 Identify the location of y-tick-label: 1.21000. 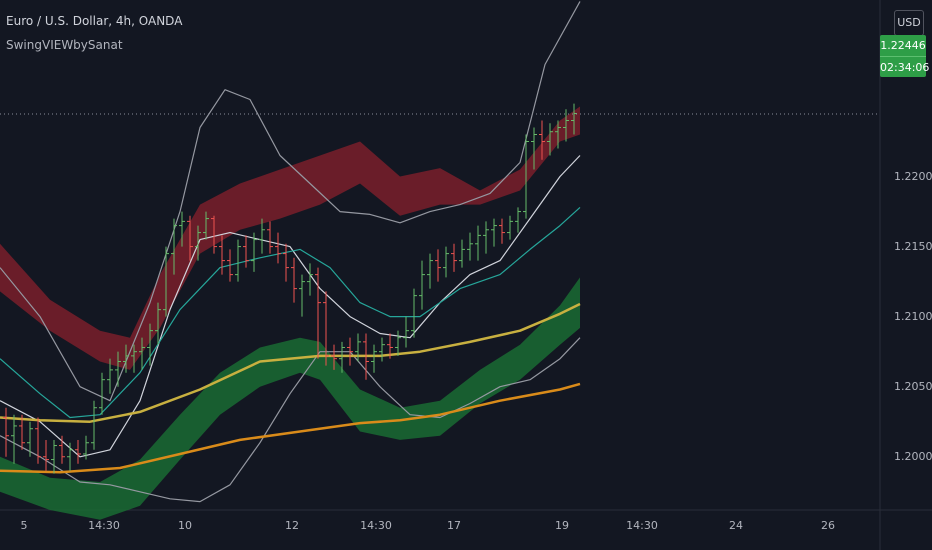
(913, 316).